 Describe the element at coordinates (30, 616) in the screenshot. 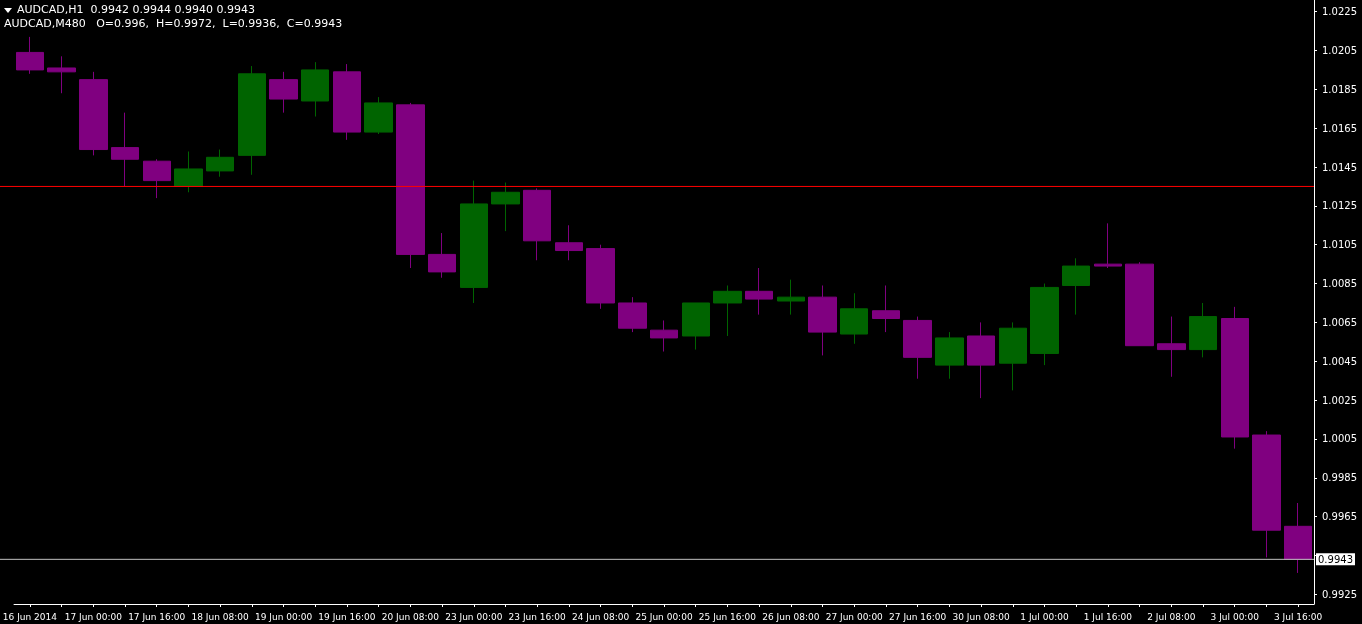

I see `x-tick-label: 16 Jun 2014` at that location.